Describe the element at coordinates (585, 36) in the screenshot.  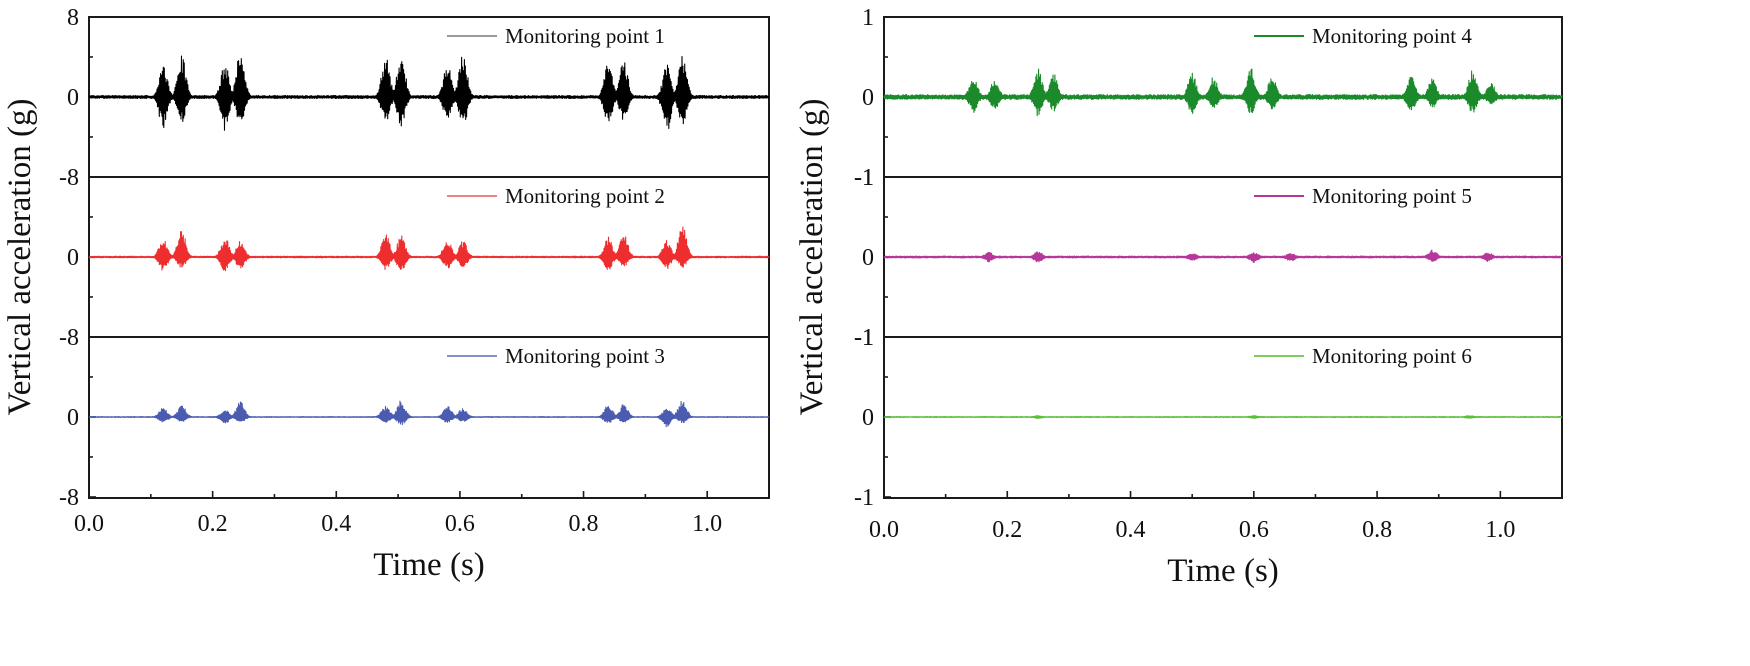
I see `legend-label: Monitoring point 1` at that location.